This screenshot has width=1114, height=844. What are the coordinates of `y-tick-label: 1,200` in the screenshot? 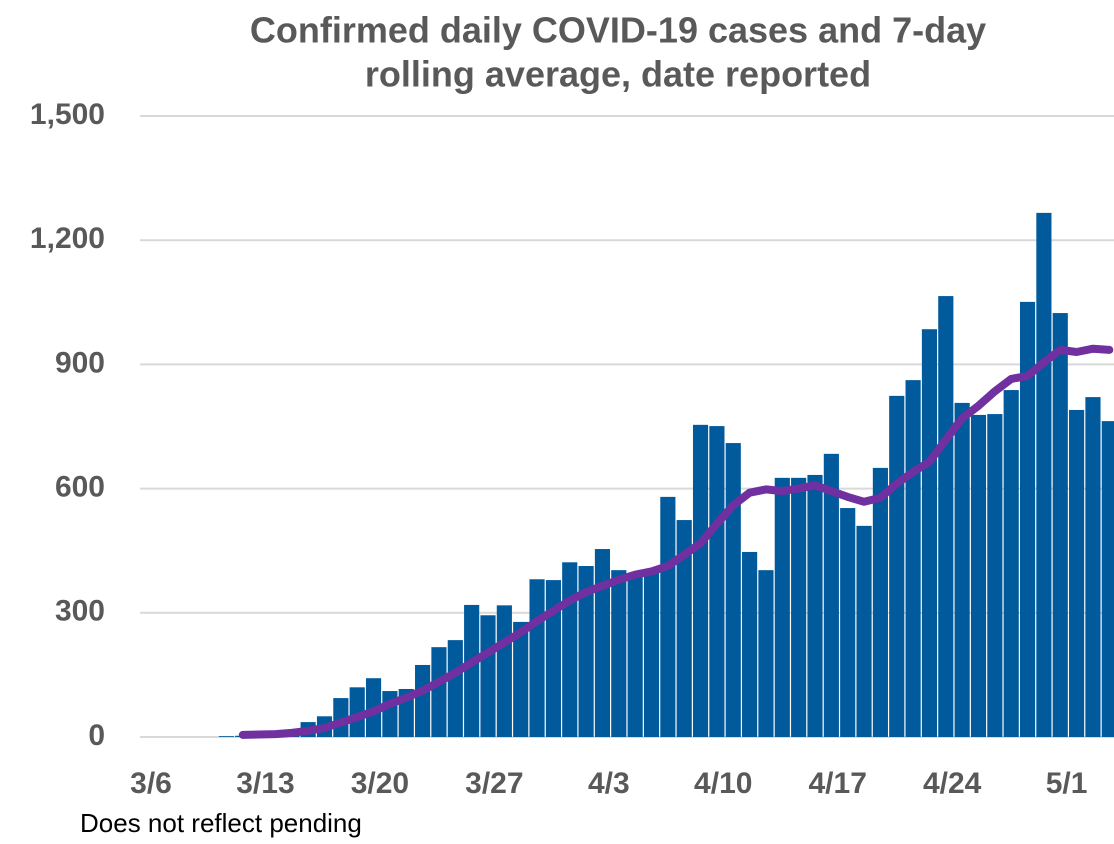 It's located at (67, 238).